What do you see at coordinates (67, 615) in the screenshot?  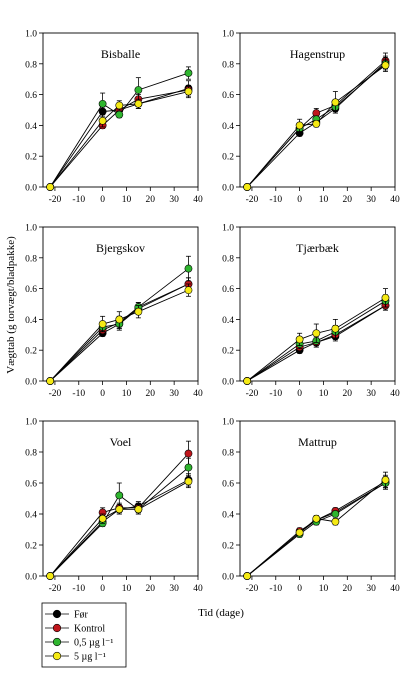 I see `legend-item-for: Før` at bounding box center [67, 615].